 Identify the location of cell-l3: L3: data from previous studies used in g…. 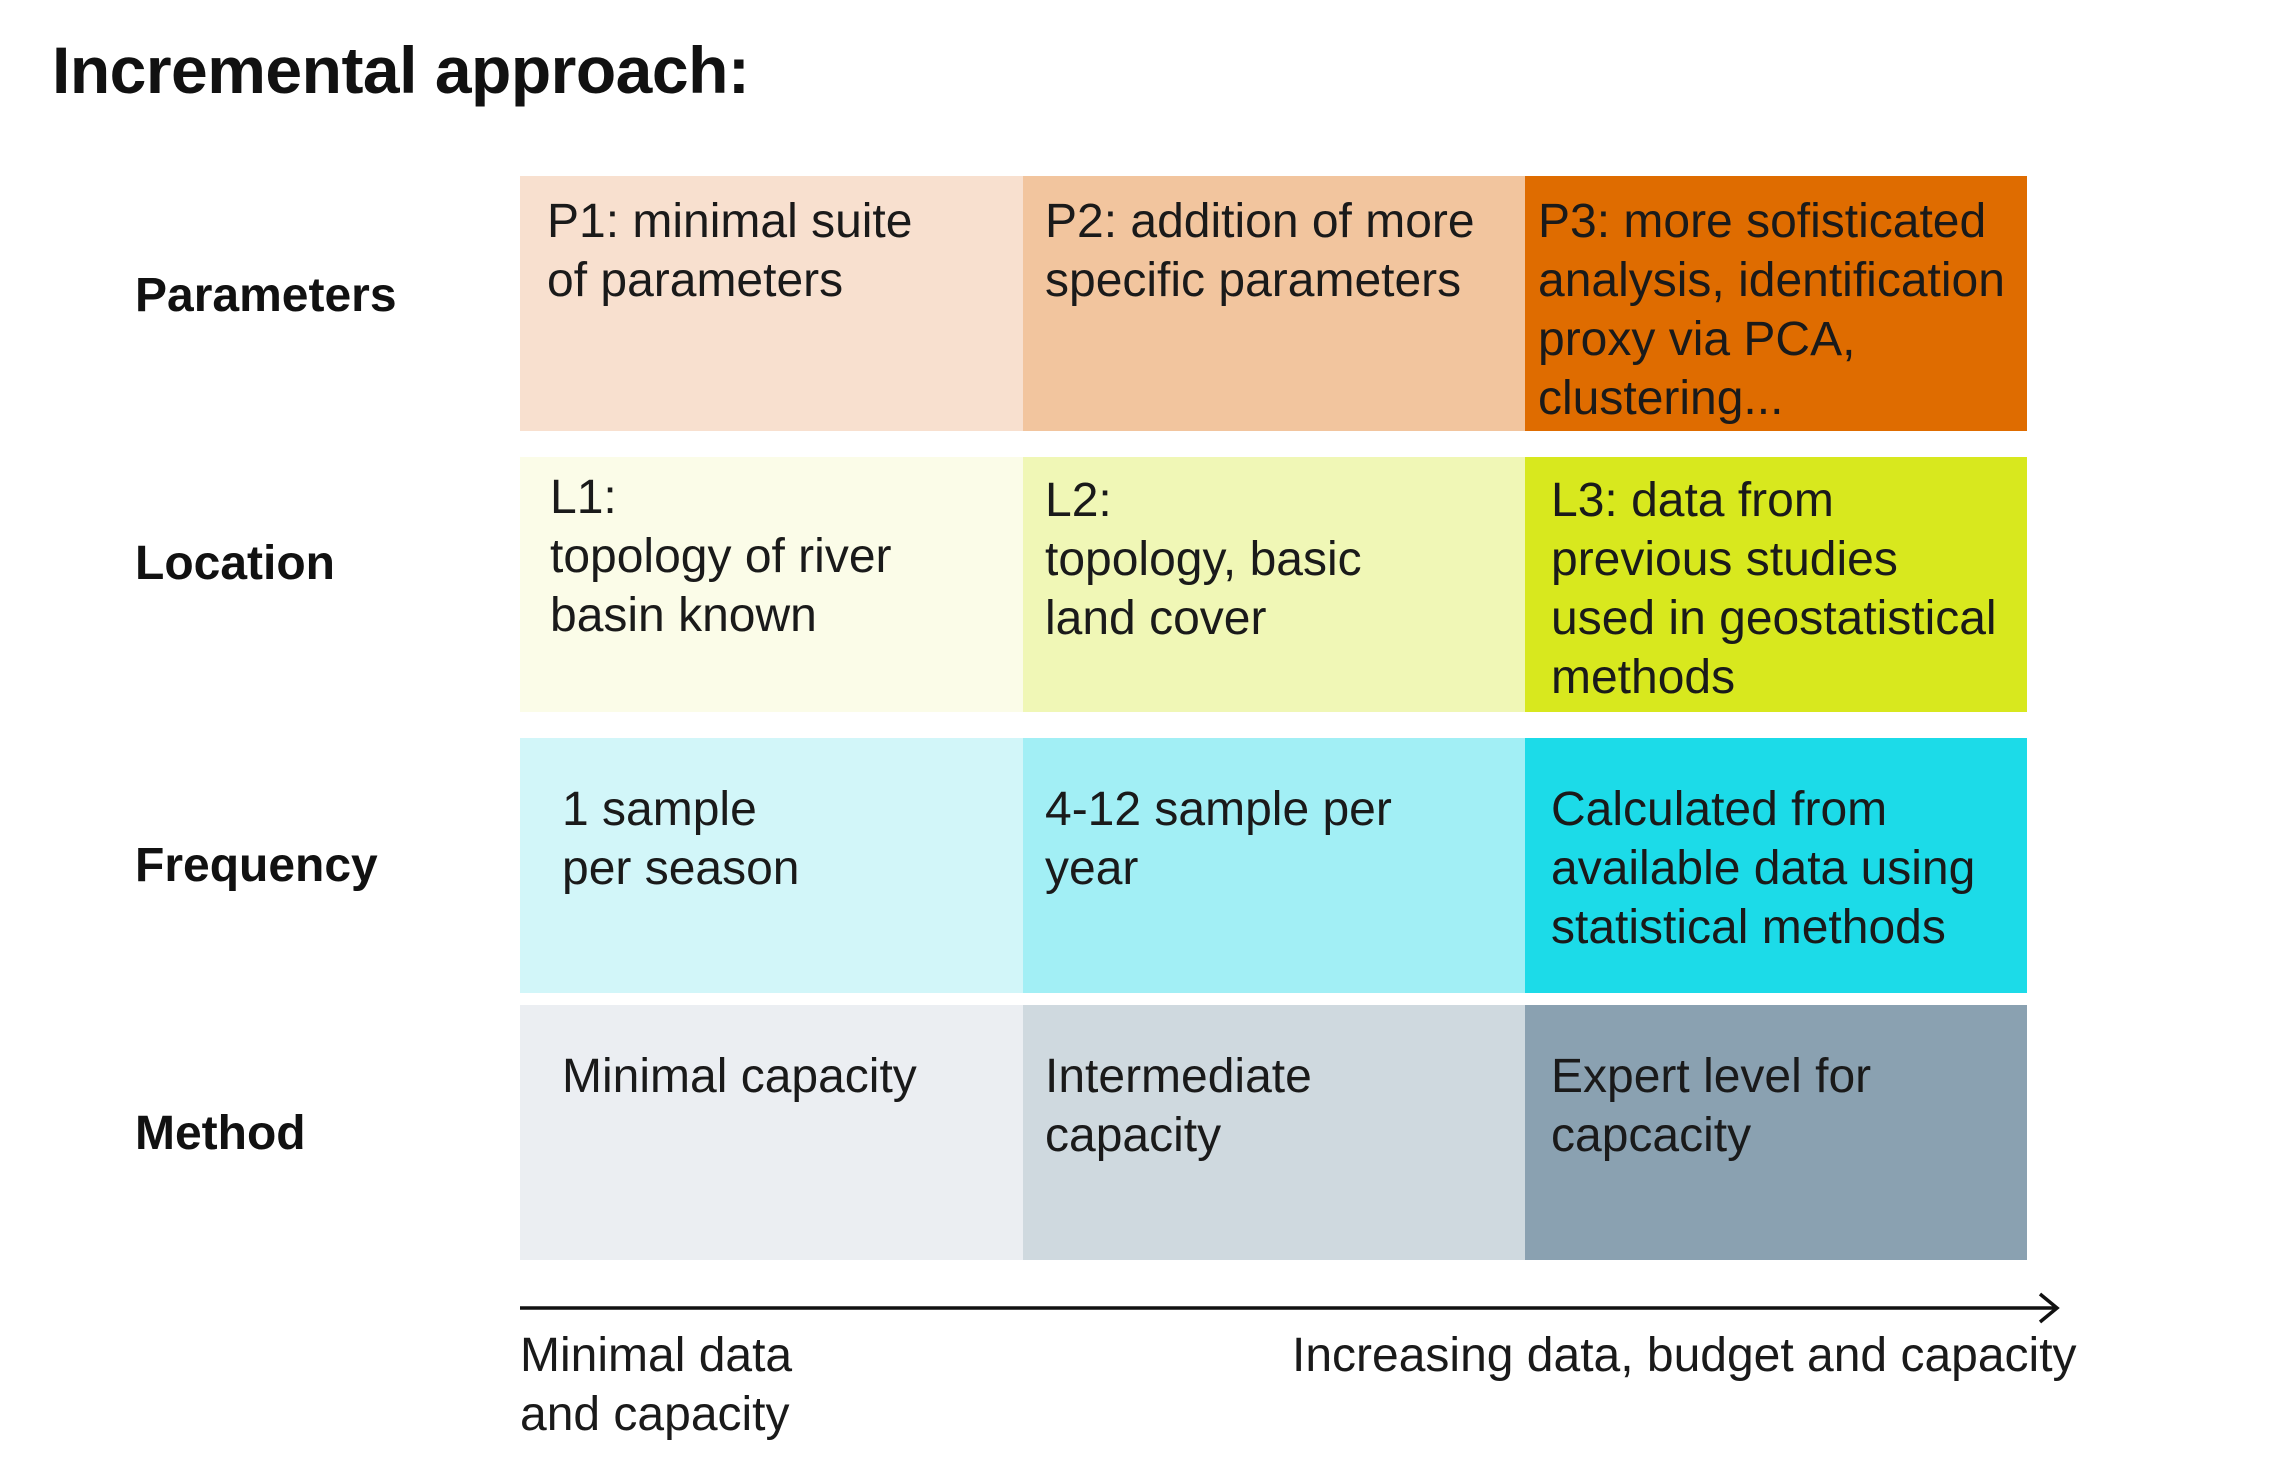
(1776, 584).